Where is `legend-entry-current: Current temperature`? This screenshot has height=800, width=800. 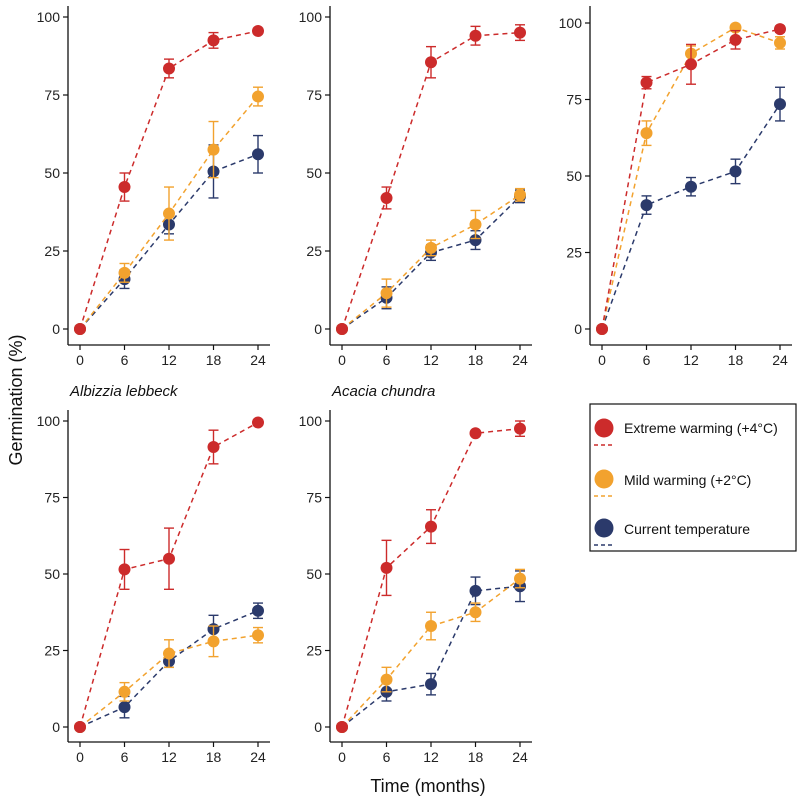 legend-entry-current: Current temperature is located at coordinates (672, 532).